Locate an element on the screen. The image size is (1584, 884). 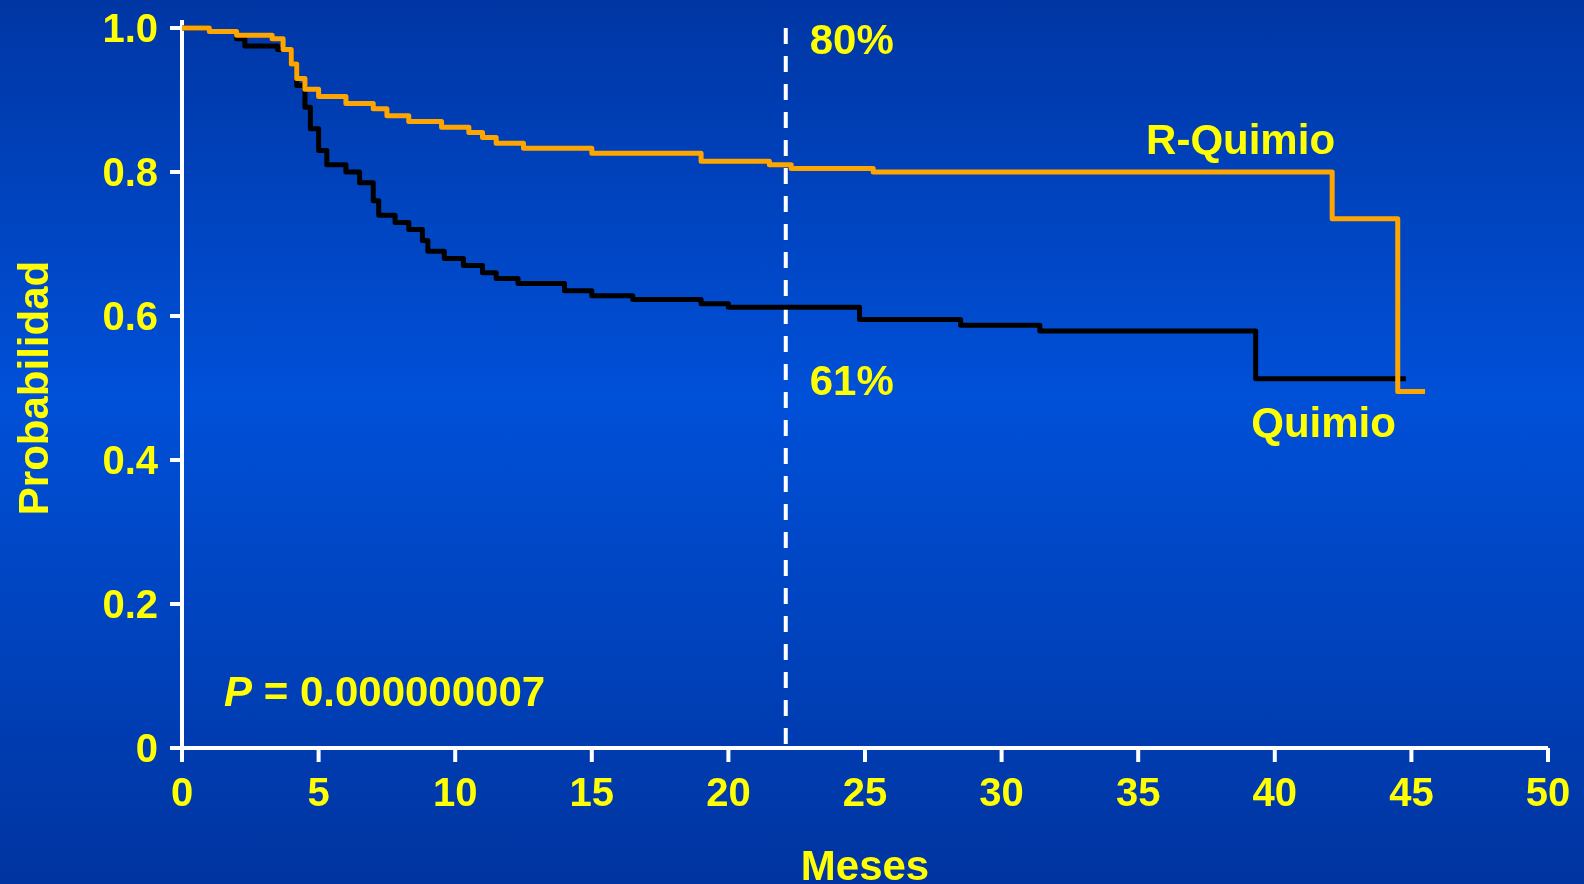
y-tick-label: 0.6 is located at coordinates (130, 316).